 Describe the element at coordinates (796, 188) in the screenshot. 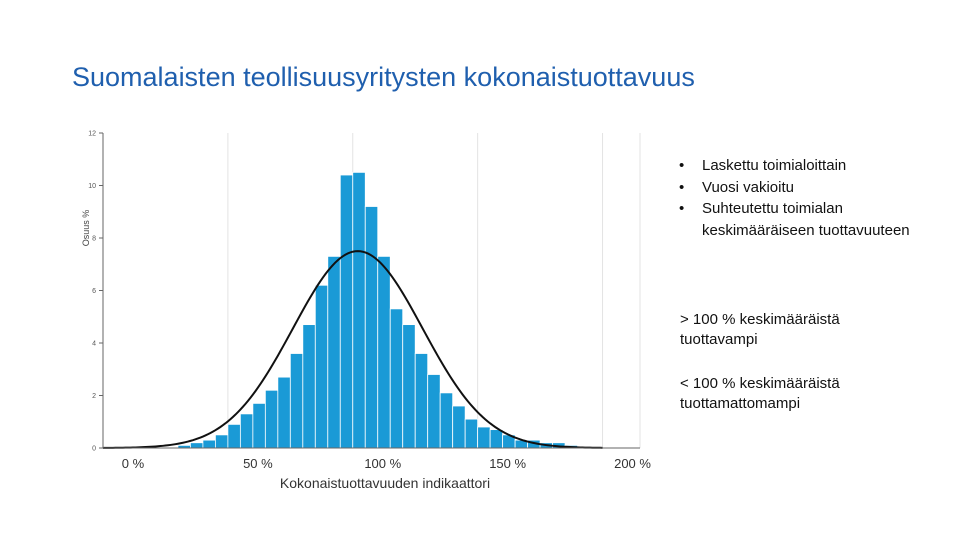

I see `note-bullet: Vuosi vakioitu` at that location.